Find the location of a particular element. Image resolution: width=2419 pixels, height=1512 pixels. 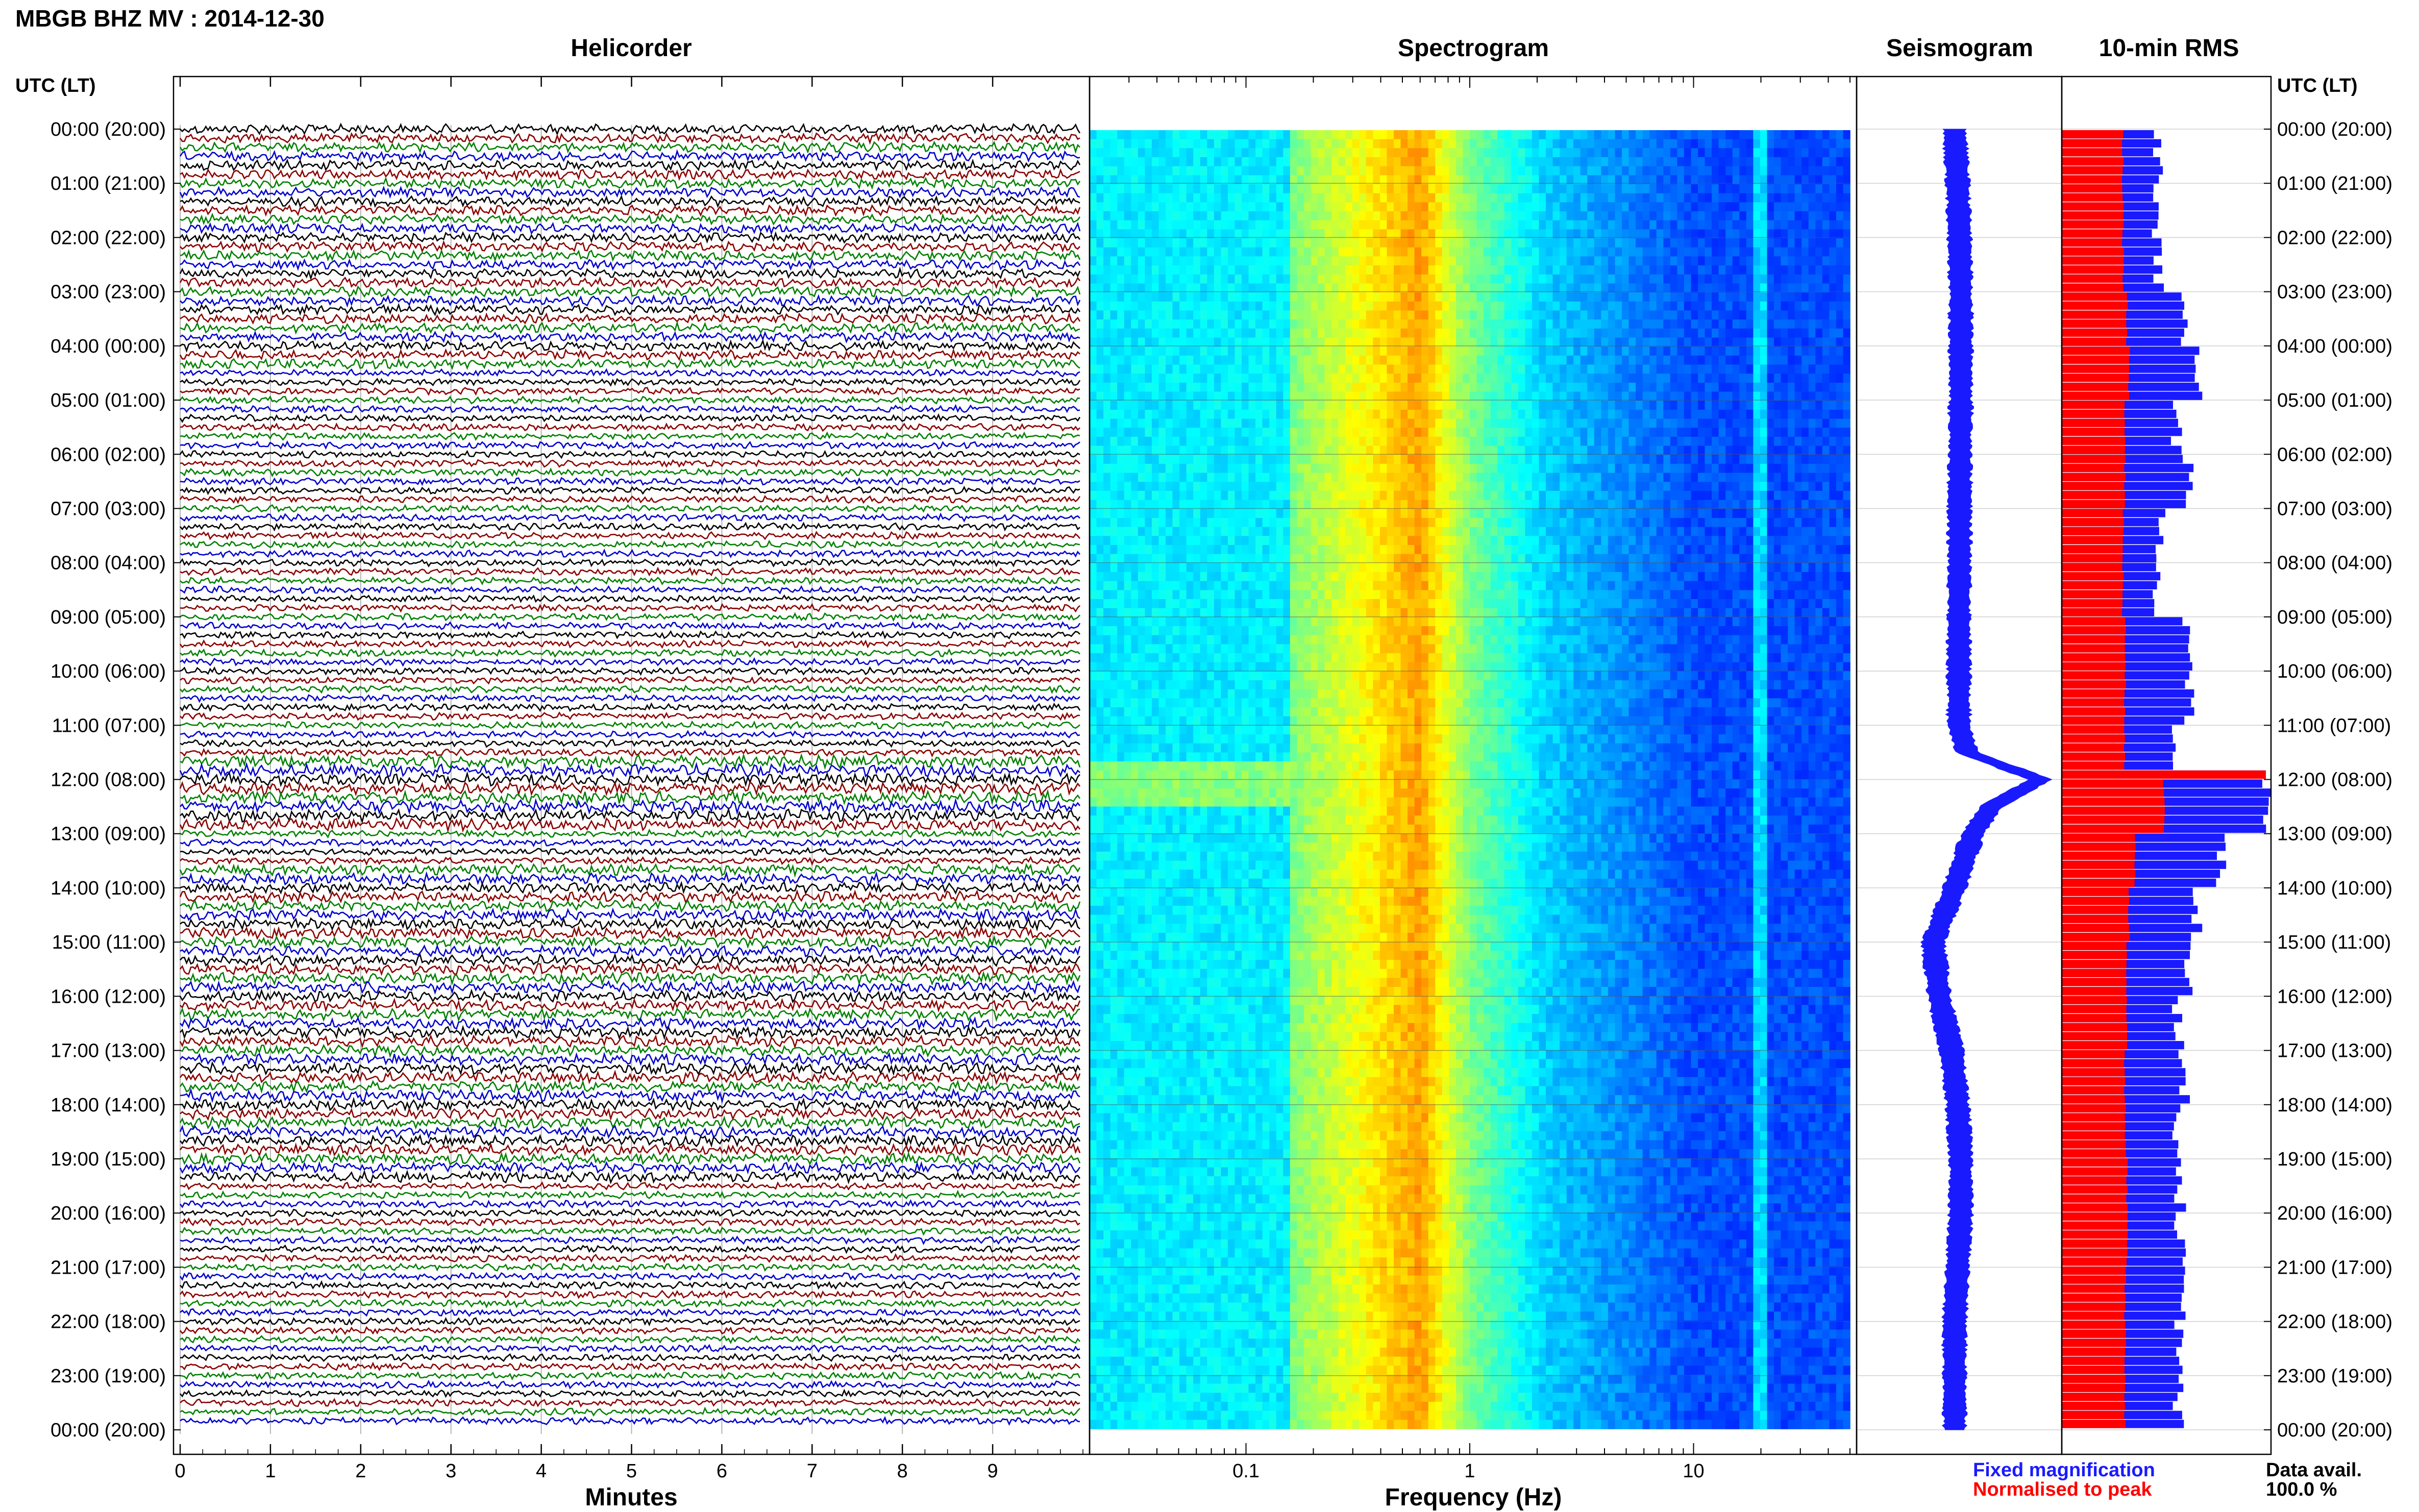

right-hour-label: 22:00 (18:00) is located at coordinates (2334, 1322).